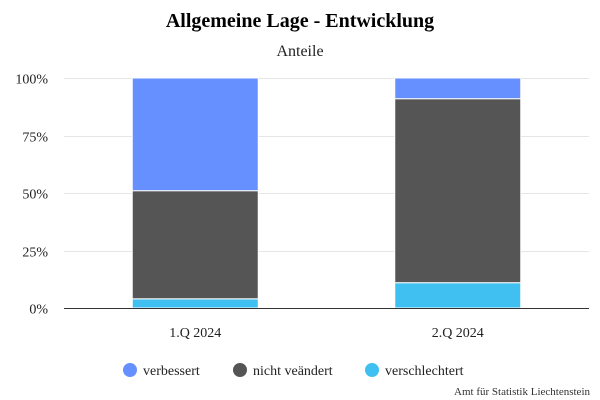  Describe the element at coordinates (299, 51) in the screenshot. I see `chart-subtitle: Anteile` at that location.